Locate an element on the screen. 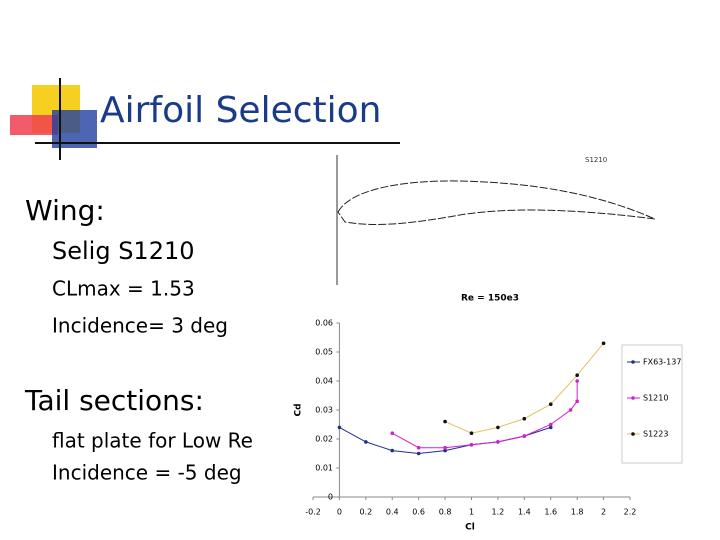  bullet-text: CLmax = 1.53 is located at coordinates (123, 289).